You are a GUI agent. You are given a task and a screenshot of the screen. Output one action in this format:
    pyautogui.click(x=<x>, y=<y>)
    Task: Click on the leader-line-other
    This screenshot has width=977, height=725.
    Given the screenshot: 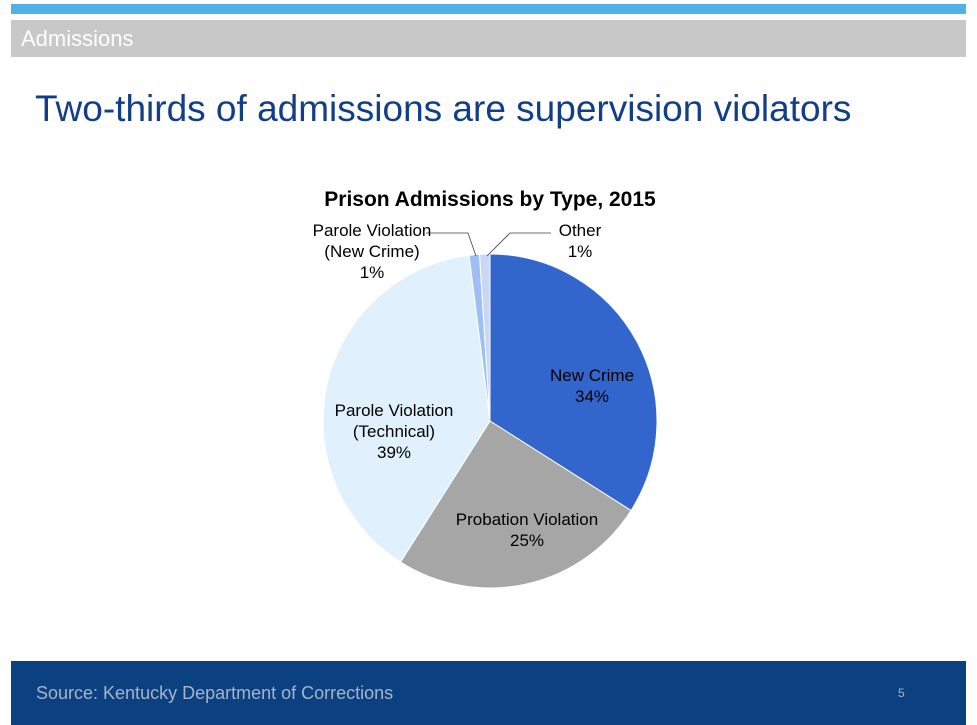 What is the action you would take?
    pyautogui.click(x=518, y=244)
    